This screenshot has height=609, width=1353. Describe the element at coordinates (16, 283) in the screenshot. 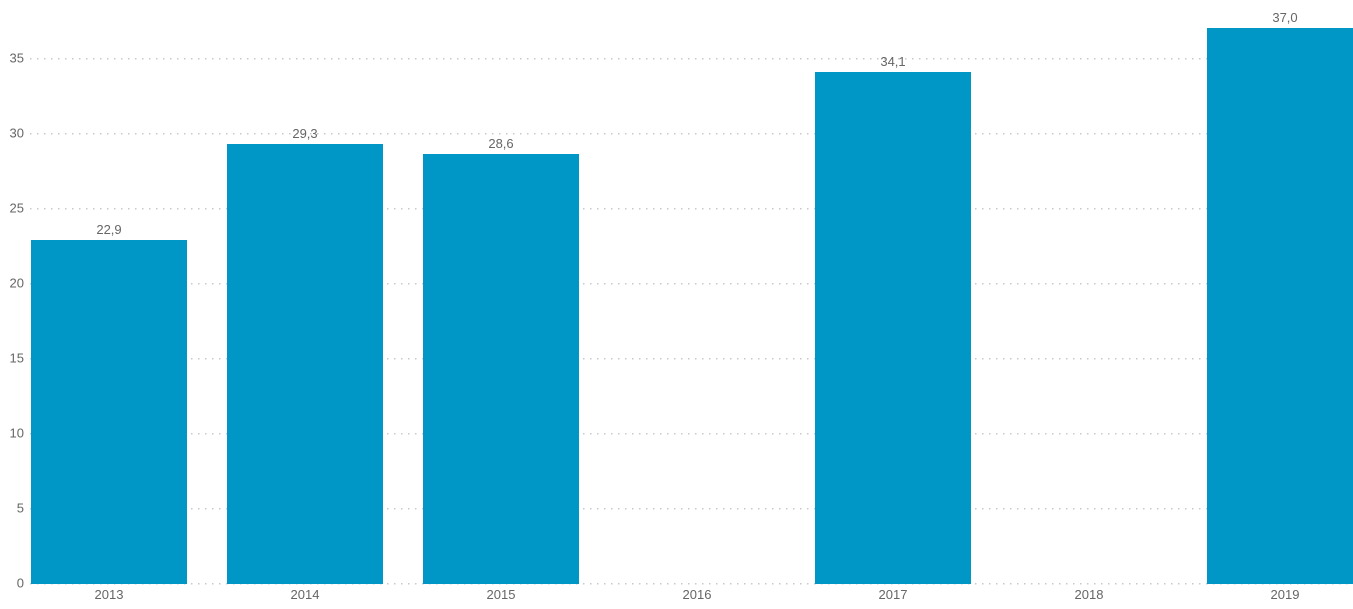

I see `y-tick-label: 20` at that location.